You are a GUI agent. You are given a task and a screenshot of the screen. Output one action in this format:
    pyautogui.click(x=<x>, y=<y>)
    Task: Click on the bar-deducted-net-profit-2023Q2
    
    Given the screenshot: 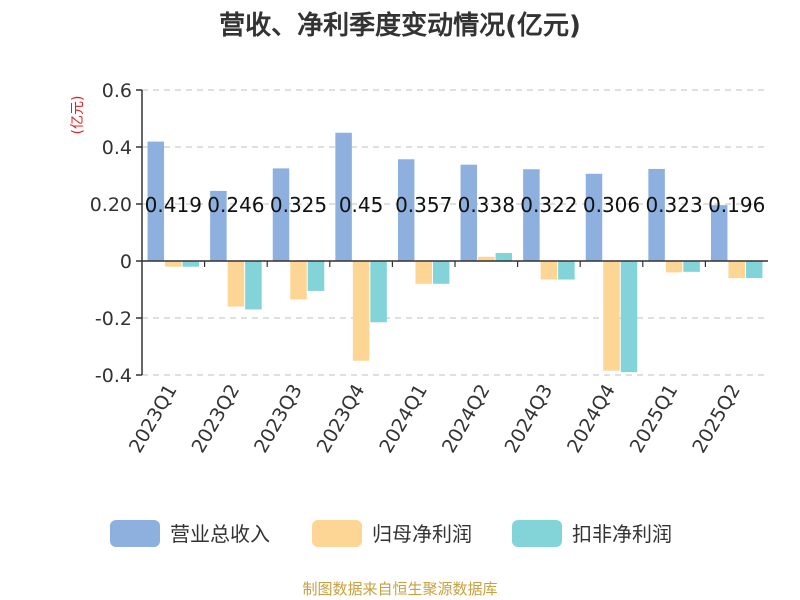 What is the action you would take?
    pyautogui.click(x=253, y=285)
    